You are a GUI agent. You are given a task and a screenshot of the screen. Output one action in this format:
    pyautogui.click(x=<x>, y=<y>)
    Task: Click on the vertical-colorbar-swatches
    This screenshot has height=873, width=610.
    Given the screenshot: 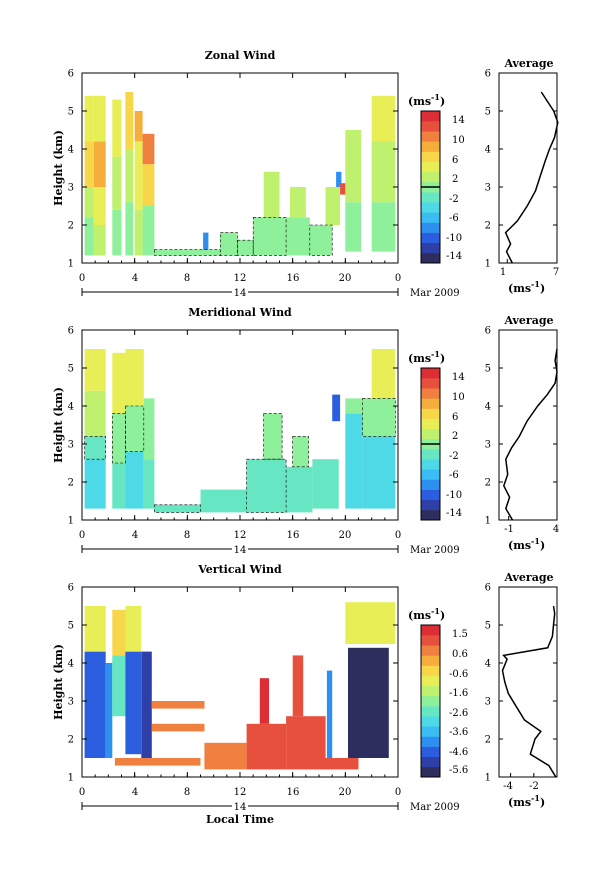 What is the action you would take?
    pyautogui.click(x=430, y=701)
    